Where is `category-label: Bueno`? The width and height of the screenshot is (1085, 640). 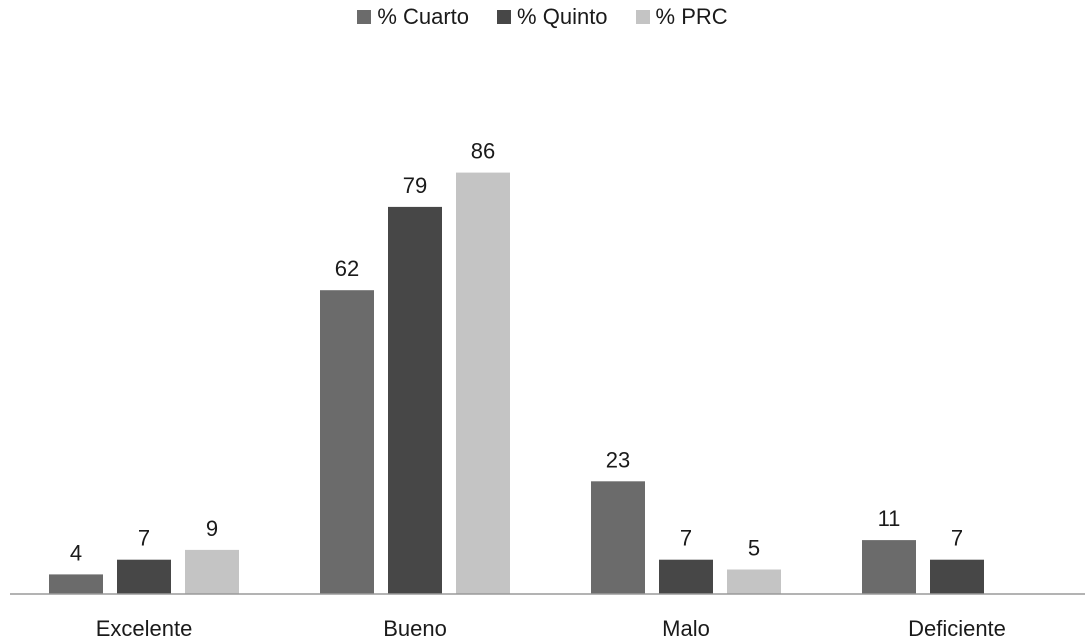
category-label: Bueno is located at coordinates (415, 628).